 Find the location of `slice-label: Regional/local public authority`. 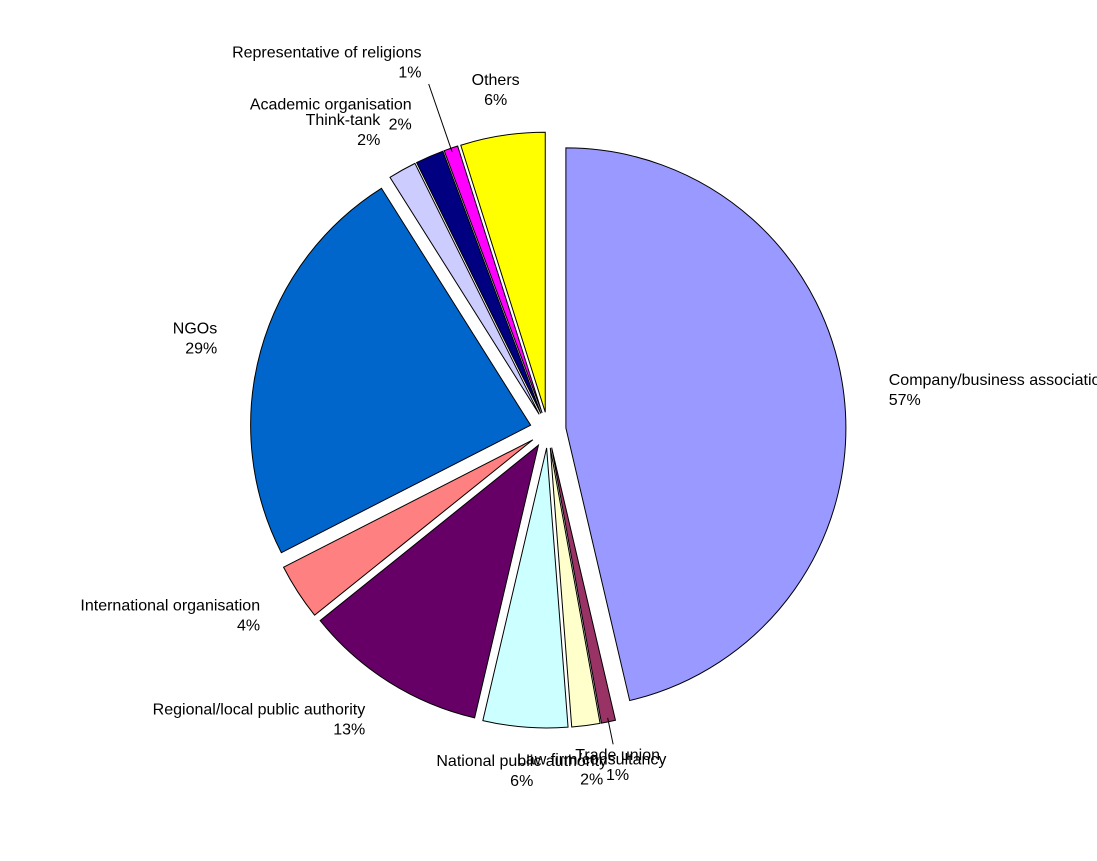

slice-label: Regional/local public authority is located at coordinates (259, 709).